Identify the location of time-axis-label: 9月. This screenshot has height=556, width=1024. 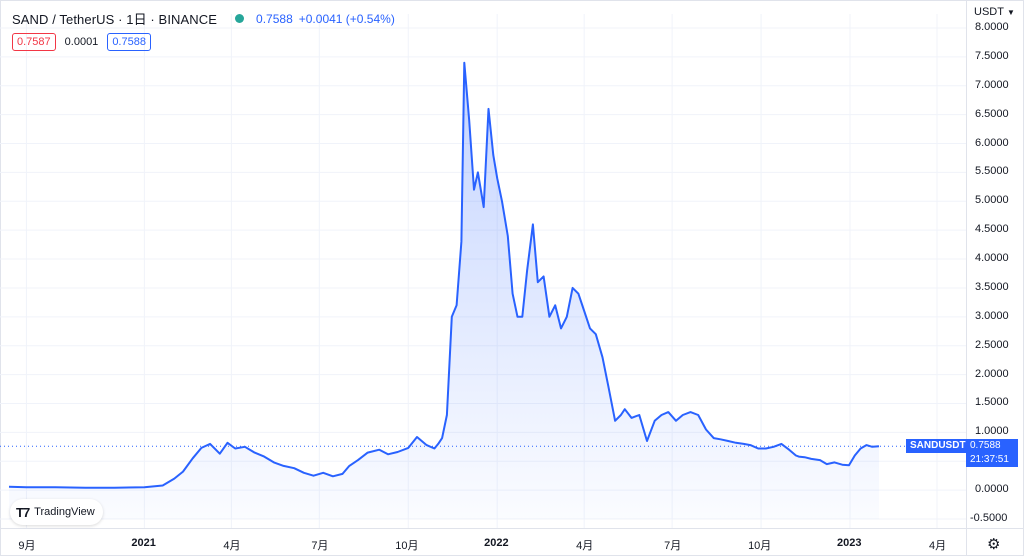
(27, 546).